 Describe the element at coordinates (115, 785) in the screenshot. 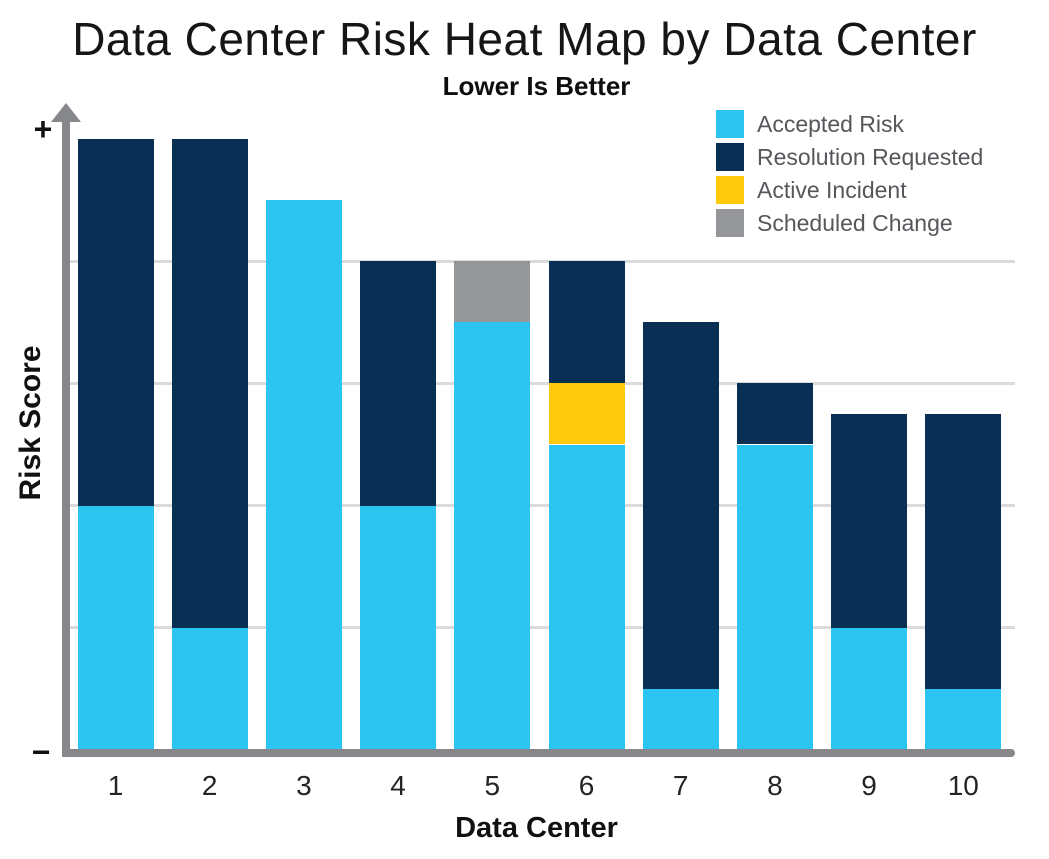

I see `x-tick-label: 1` at that location.